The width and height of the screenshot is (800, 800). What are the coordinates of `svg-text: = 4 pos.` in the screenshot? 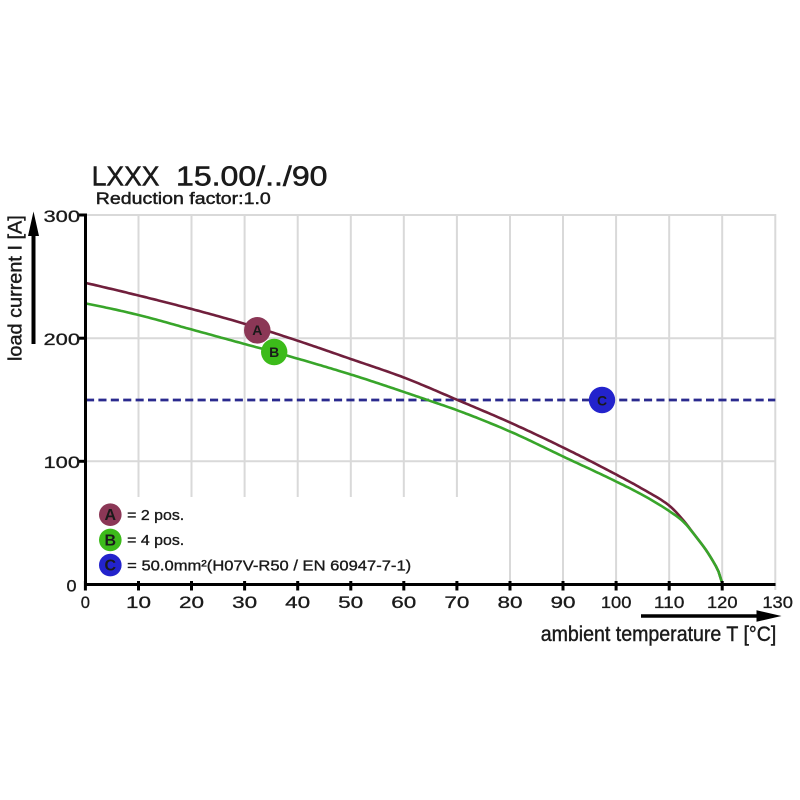 It's located at (155, 540).